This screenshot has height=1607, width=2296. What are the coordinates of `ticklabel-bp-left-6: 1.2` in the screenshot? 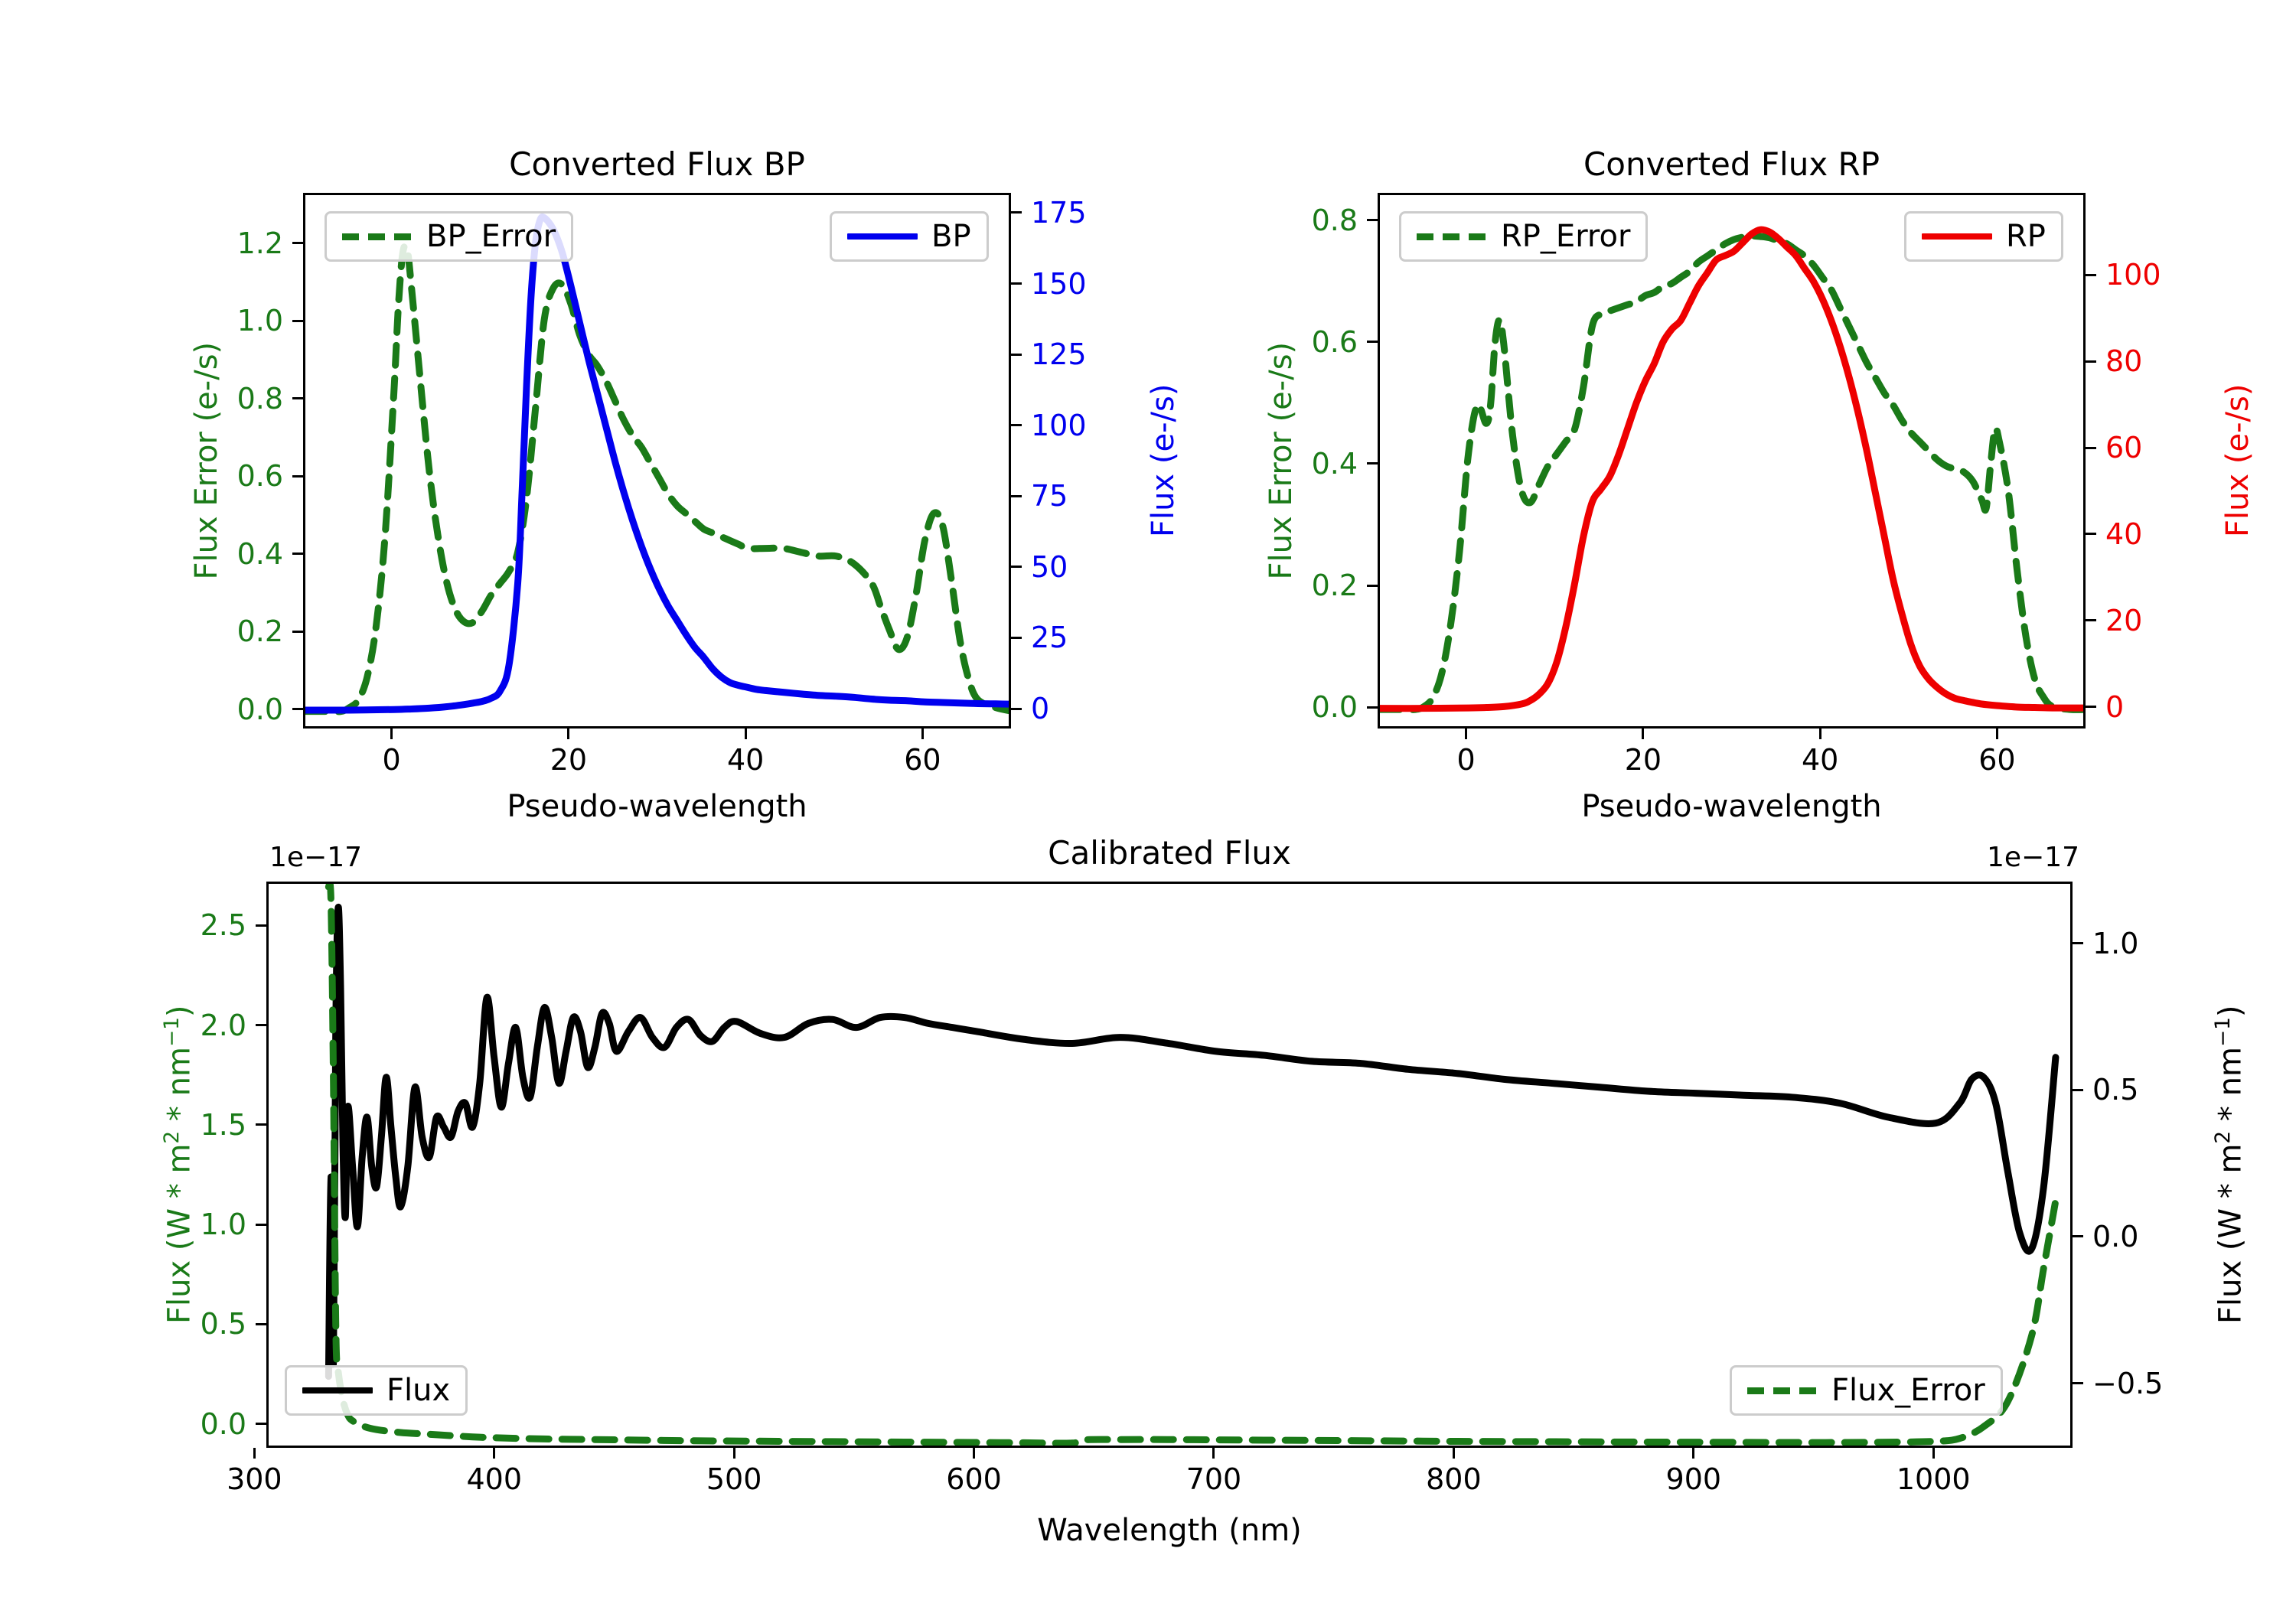 It's located at (259, 243).